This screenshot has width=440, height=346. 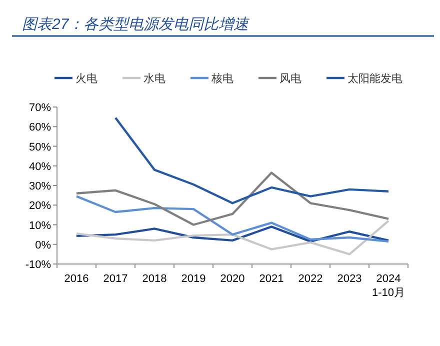 What do you see at coordinates (154, 279) in the screenshot?
I see `x-tick-label: 2018` at bounding box center [154, 279].